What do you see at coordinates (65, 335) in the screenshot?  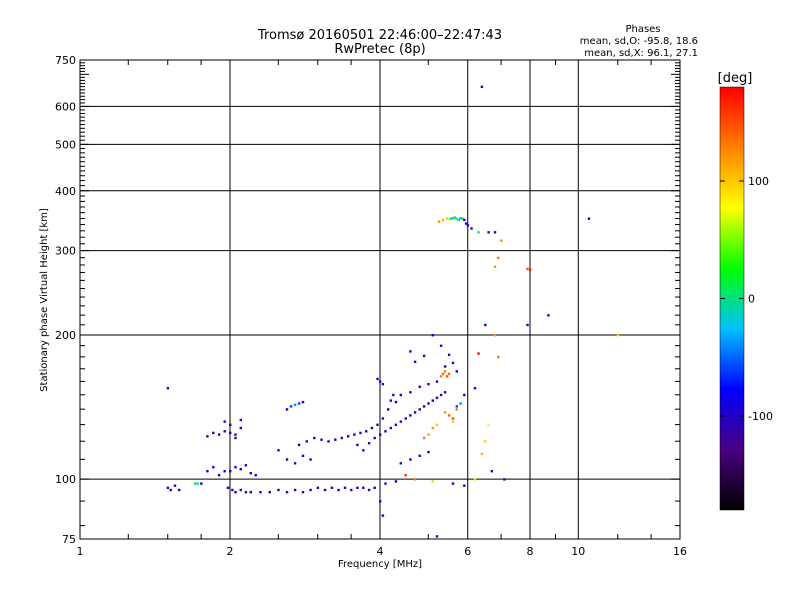 I see `y-tick-label: 200` at bounding box center [65, 335].